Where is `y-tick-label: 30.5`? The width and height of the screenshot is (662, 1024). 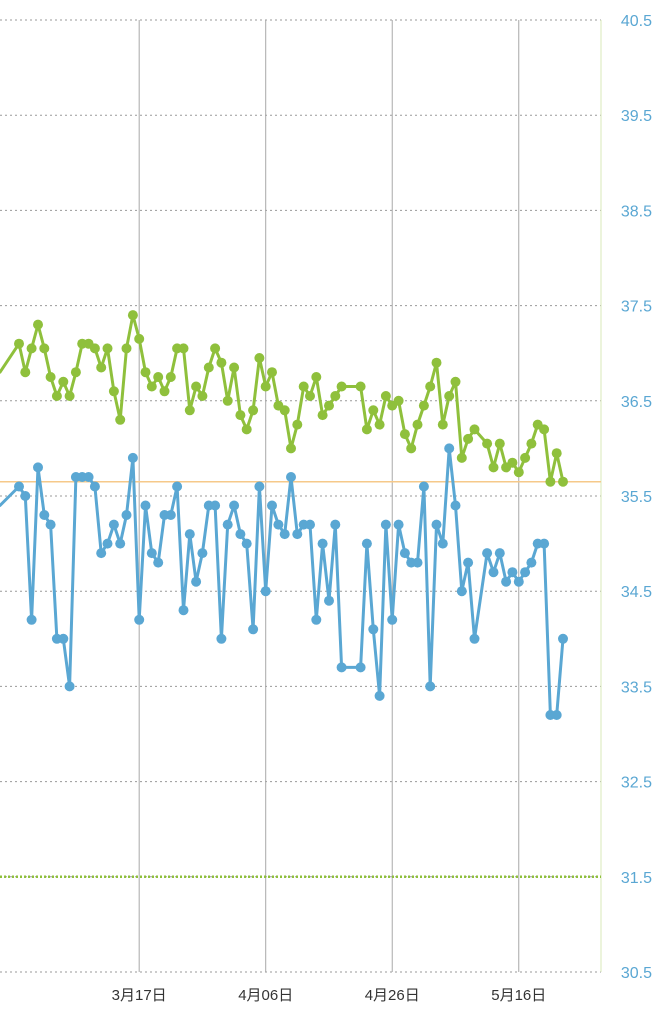
y-tick-label: 30.5 is located at coordinates (636, 973).